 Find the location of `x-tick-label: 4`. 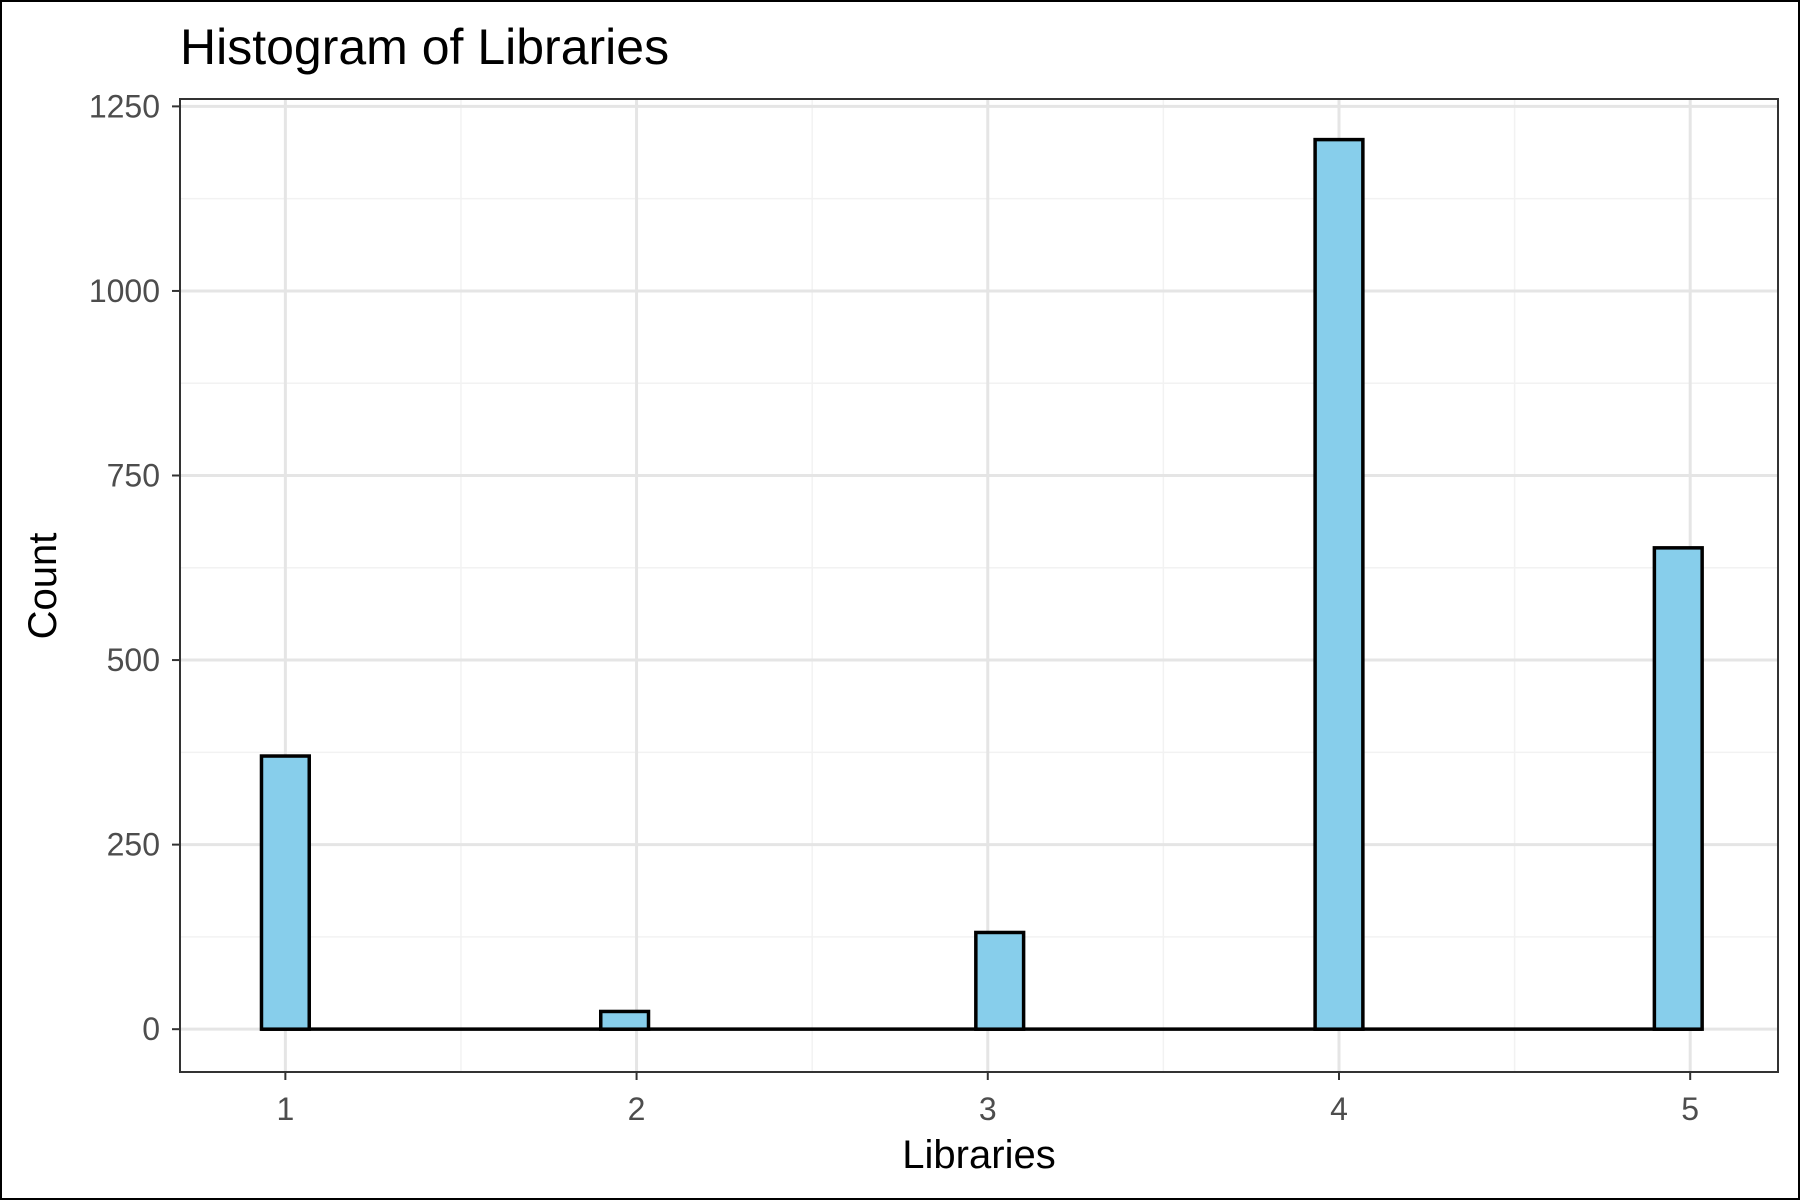

x-tick-label: 4 is located at coordinates (1339, 1109).